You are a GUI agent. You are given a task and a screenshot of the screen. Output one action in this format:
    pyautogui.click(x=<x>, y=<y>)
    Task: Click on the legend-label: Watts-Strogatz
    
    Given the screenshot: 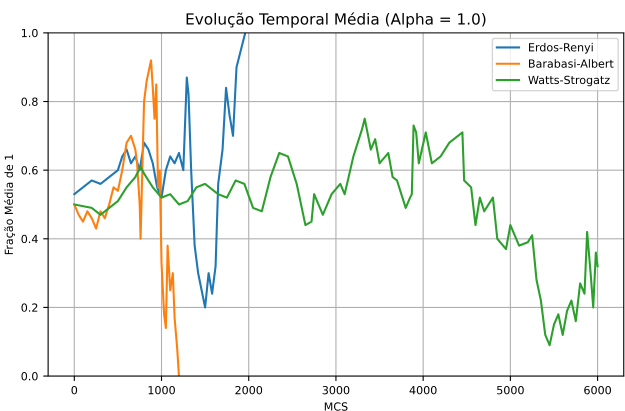 What is the action you would take?
    pyautogui.click(x=569, y=81)
    